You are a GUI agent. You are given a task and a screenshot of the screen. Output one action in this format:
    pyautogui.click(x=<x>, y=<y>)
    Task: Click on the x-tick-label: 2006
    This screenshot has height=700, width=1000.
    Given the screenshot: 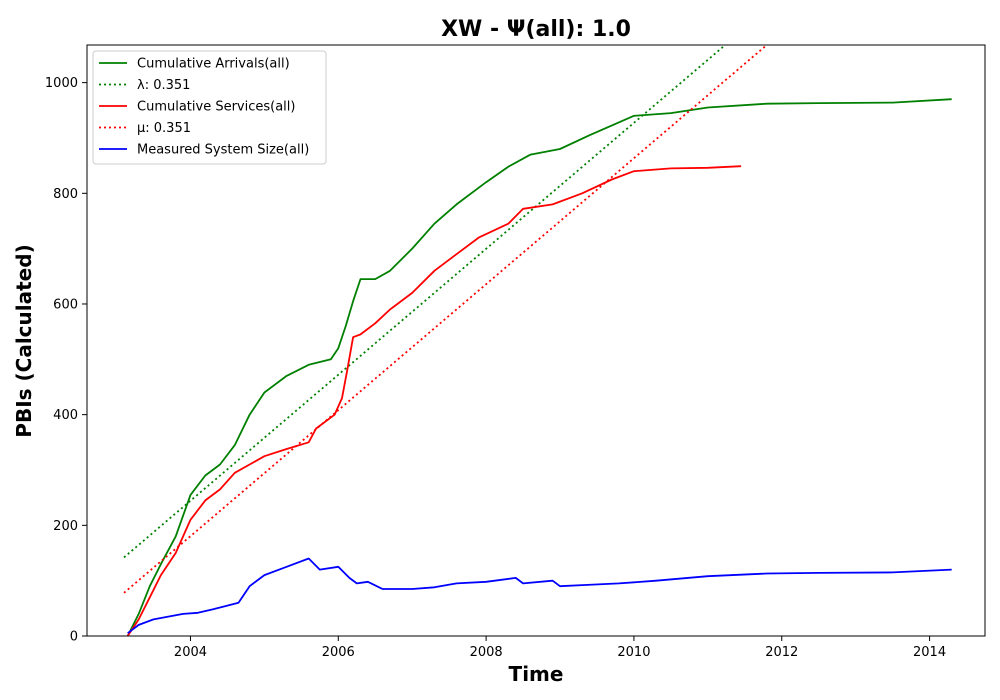 What is the action you would take?
    pyautogui.click(x=338, y=652)
    